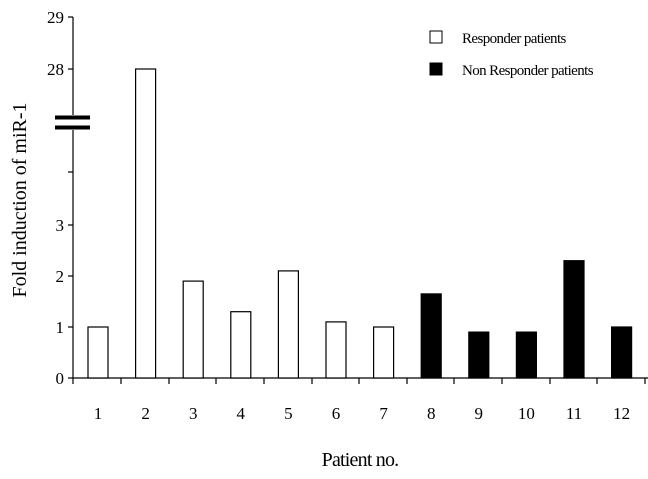 Image resolution: width=648 pixels, height=479 pixels. I want to click on x-tick-label: 12, so click(621, 413).